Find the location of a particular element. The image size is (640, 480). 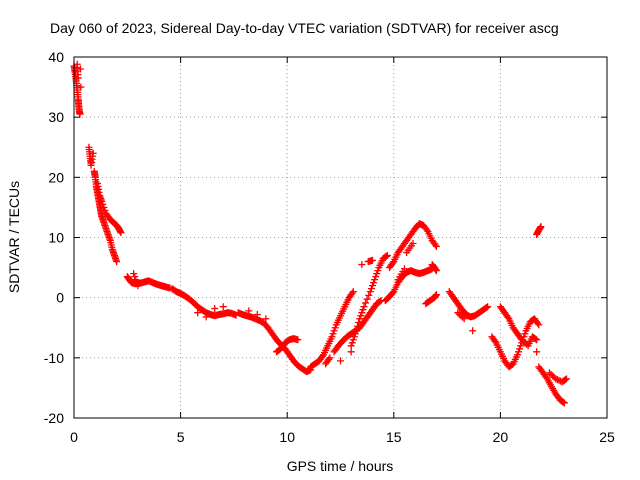

series-s07 is located at coordinates (332, 329).